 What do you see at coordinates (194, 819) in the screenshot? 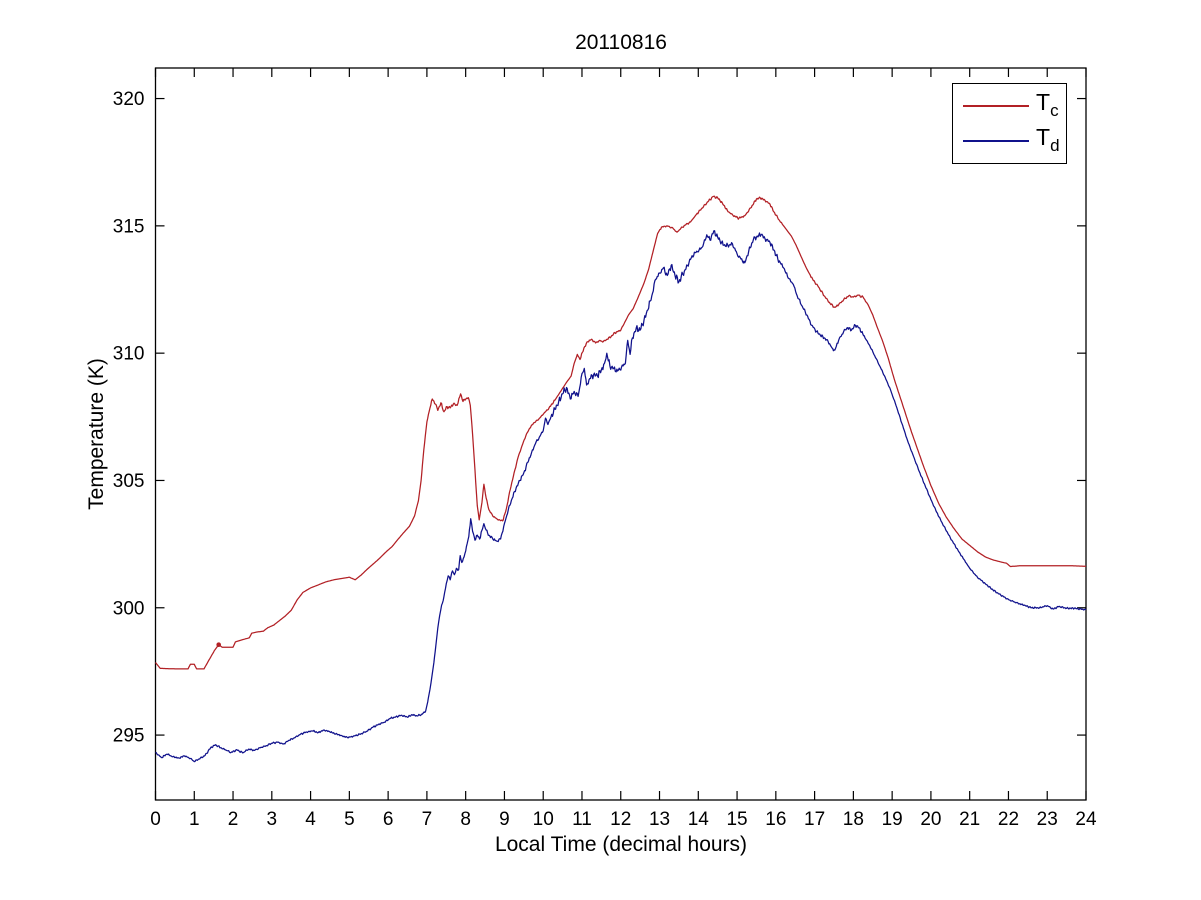
I see `x-tick-label: 1` at bounding box center [194, 819].